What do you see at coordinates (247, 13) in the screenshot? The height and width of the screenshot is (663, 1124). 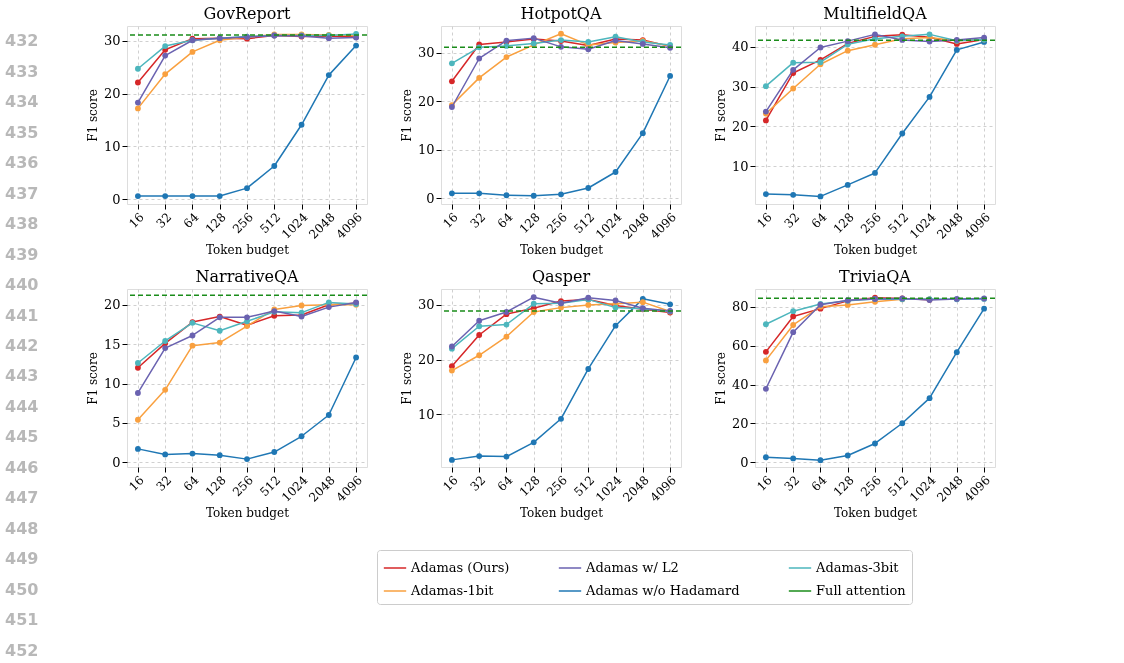 I see `chart-title: GovReport` at bounding box center [247, 13].